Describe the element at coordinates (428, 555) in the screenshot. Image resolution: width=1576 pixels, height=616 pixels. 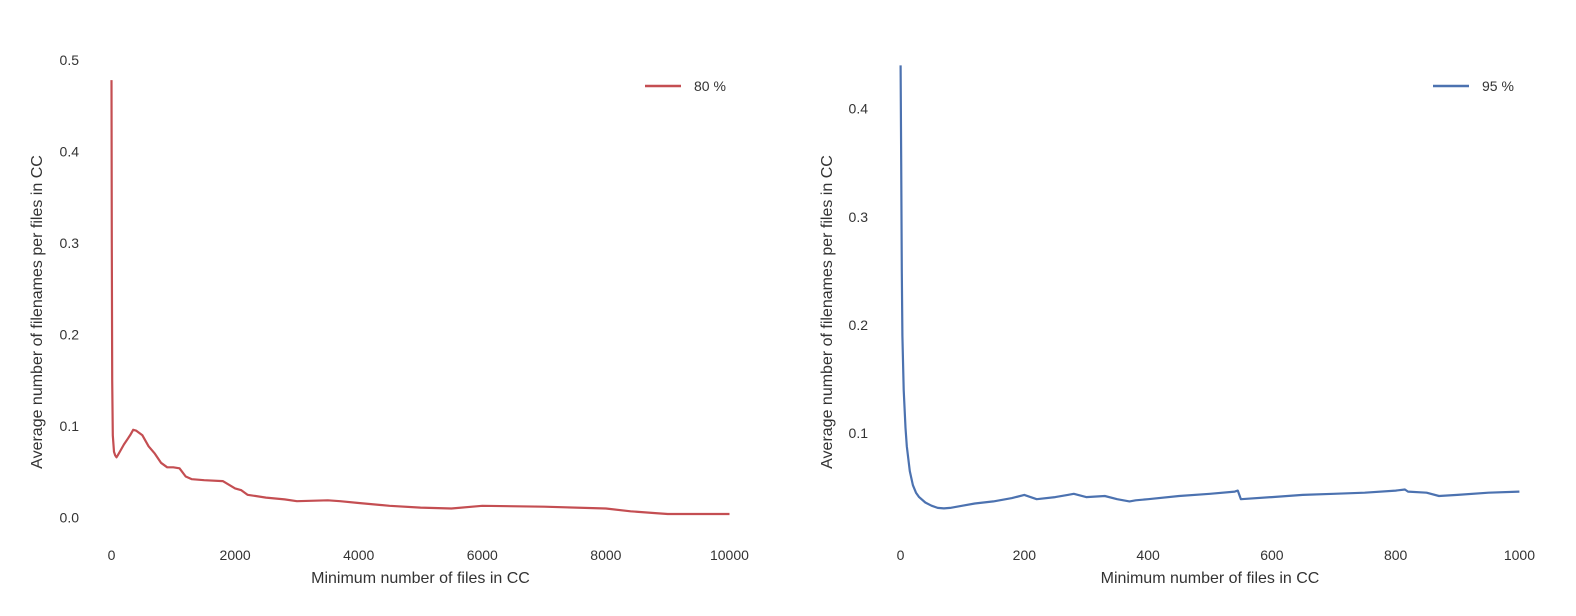
I see `x-tick-labels: 0 2000 4000 6000 8000 10000` at that location.